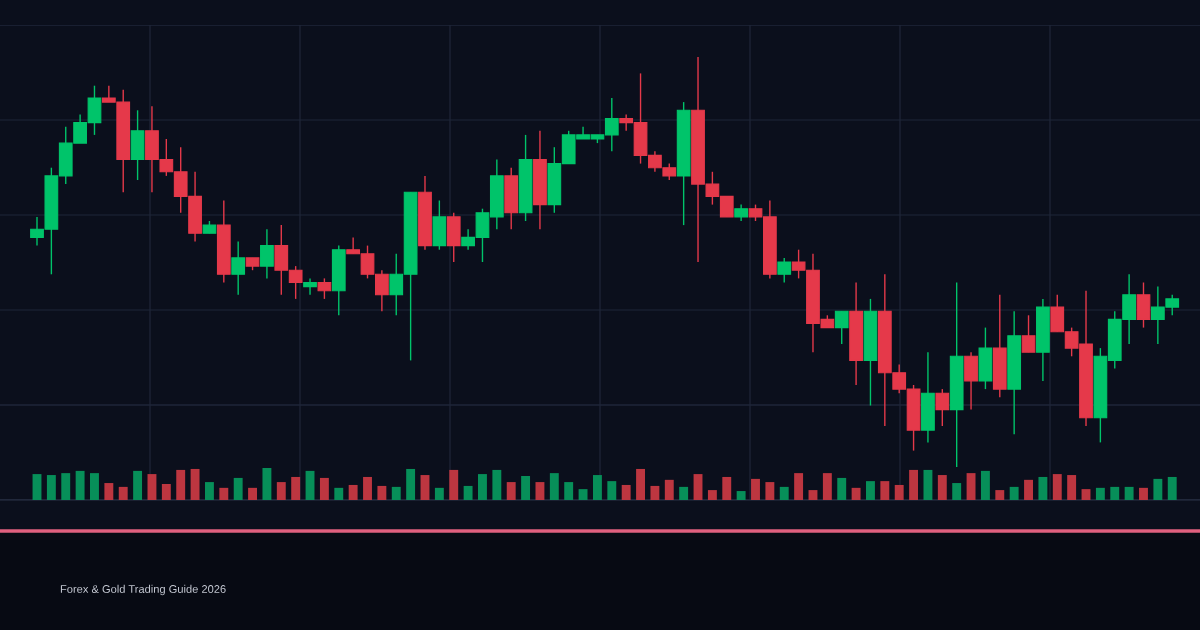 The height and width of the screenshot is (630, 1200). I want to click on text: Forex & Gold Trading Guide 2026, so click(143, 590).